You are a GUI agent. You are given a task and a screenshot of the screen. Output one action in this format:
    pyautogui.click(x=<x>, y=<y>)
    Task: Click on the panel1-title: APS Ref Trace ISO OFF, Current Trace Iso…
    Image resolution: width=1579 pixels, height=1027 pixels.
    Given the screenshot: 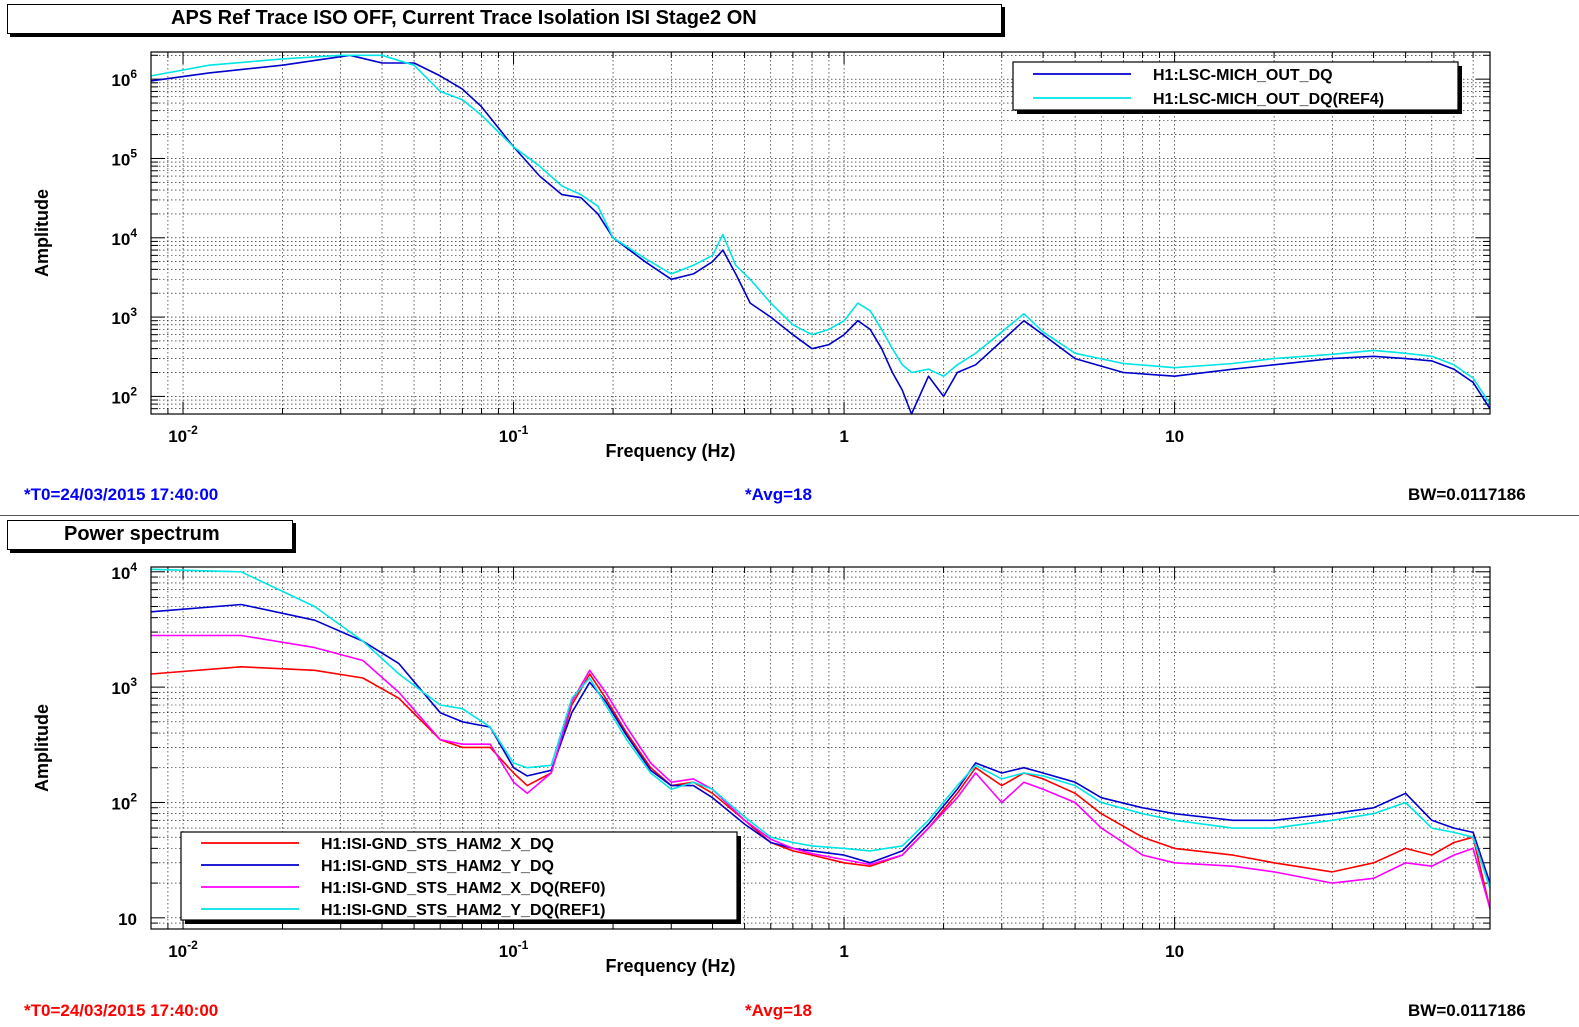 What is the action you would take?
    pyautogui.click(x=504, y=19)
    